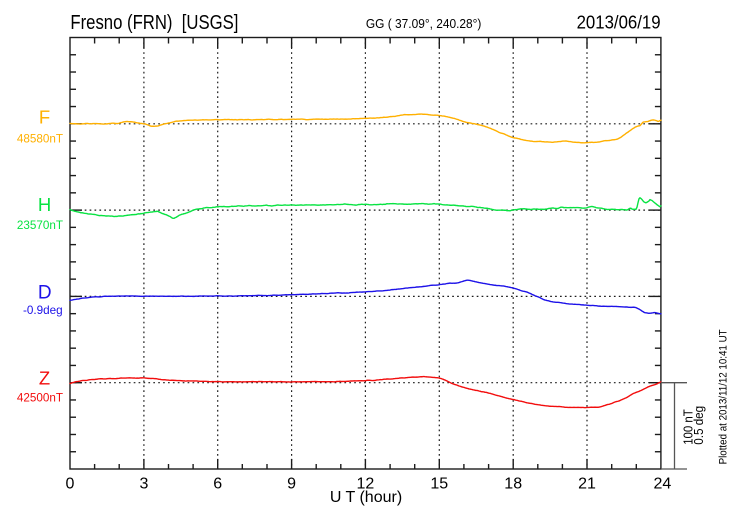 This screenshot has width=730, height=525. I want to click on svg-text: GG ( 37.09°, 240.28°), so click(424, 23).